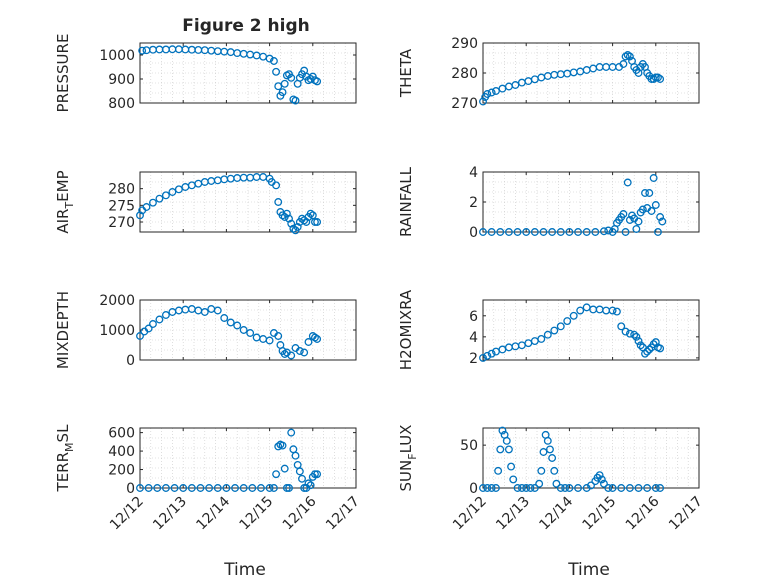  Describe the element at coordinates (244, 570) in the screenshot. I see `x-axis-label-left: Time` at that location.